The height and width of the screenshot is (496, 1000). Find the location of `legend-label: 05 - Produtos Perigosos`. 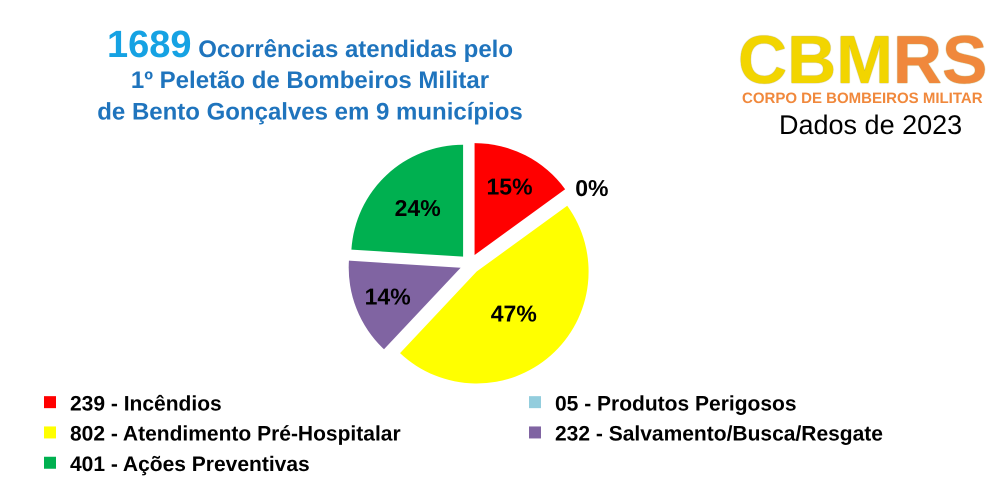

legend-label: 05 - Produtos Perigosos is located at coordinates (676, 404).